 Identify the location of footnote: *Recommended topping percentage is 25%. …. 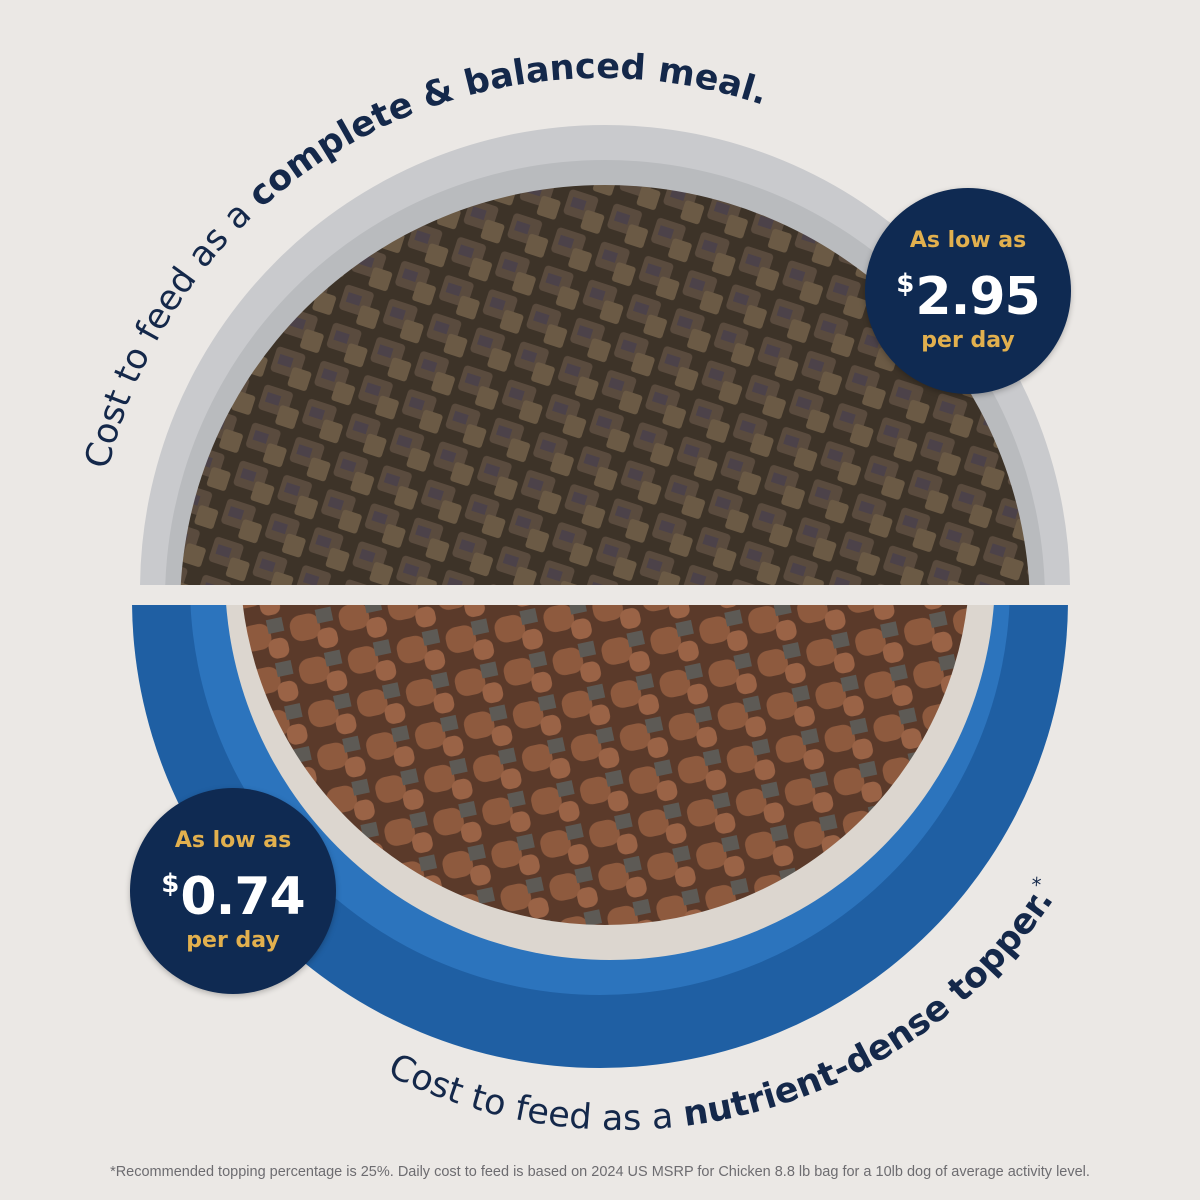
(600, 1172).